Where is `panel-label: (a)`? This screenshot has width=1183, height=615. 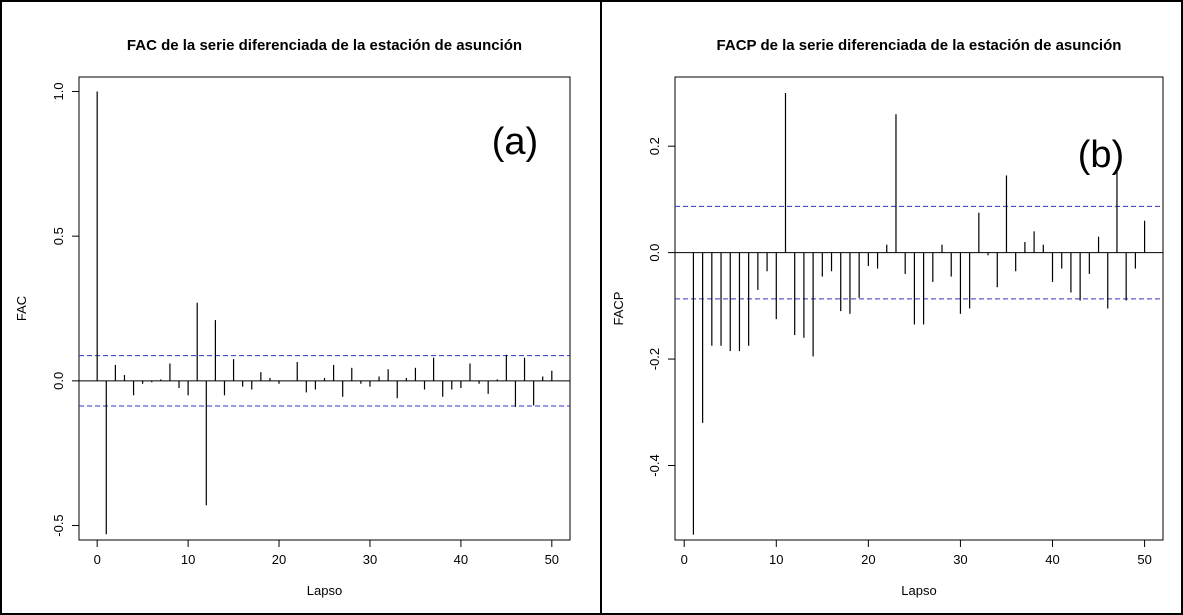
panel-label: (a) is located at coordinates (515, 142).